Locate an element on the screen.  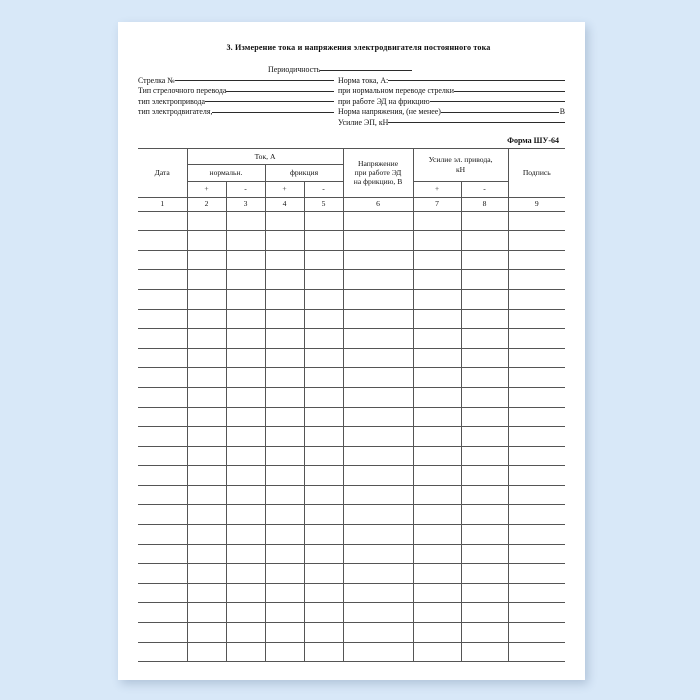
switch-type-input is located at coordinates (280, 91).